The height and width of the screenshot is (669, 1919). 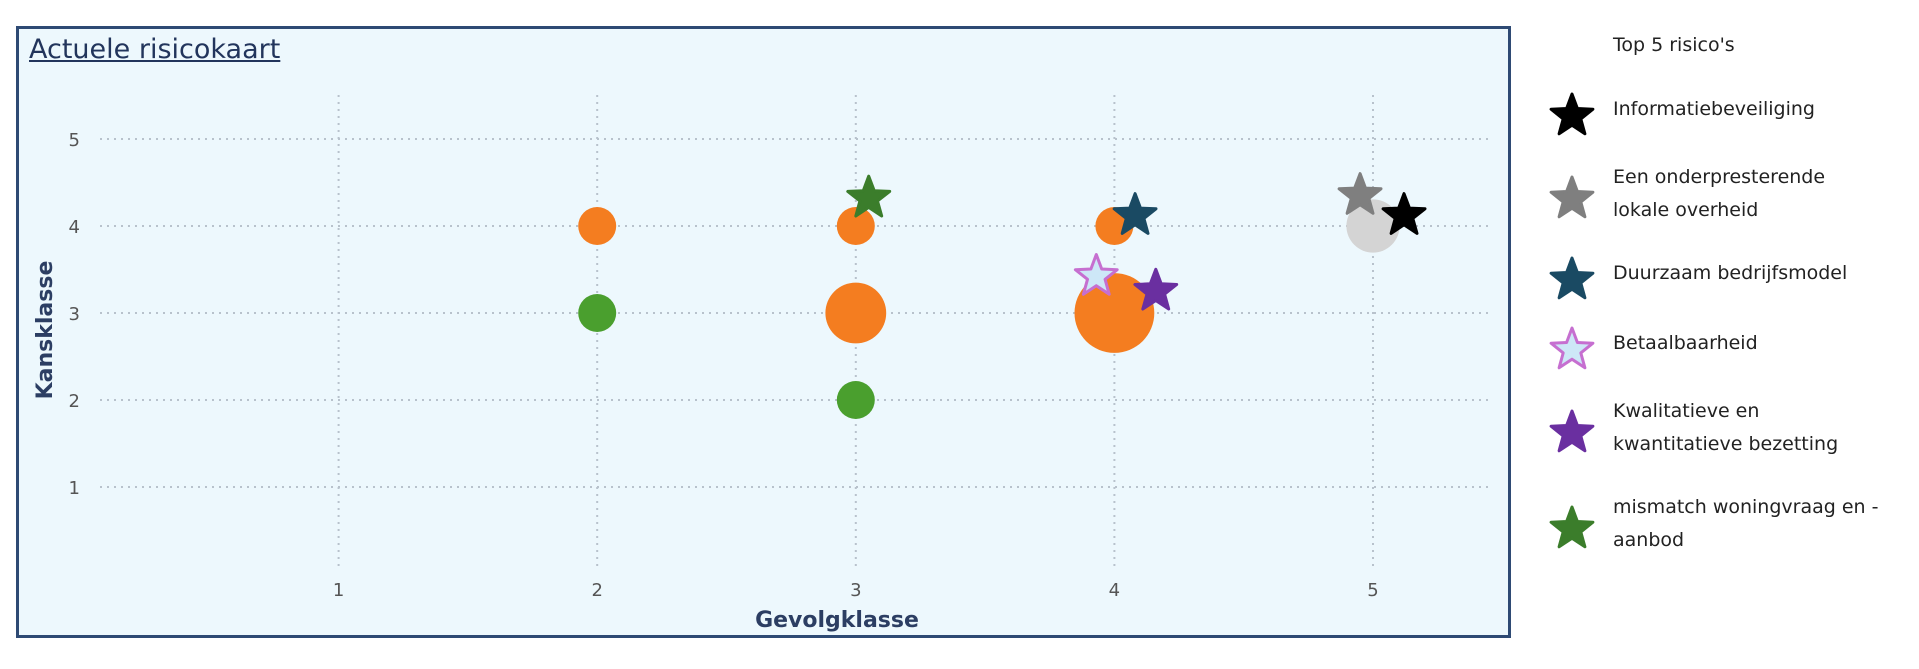 I want to click on legend-item: Een onderpresterende lokale overheid, so click(x=1728, y=193).